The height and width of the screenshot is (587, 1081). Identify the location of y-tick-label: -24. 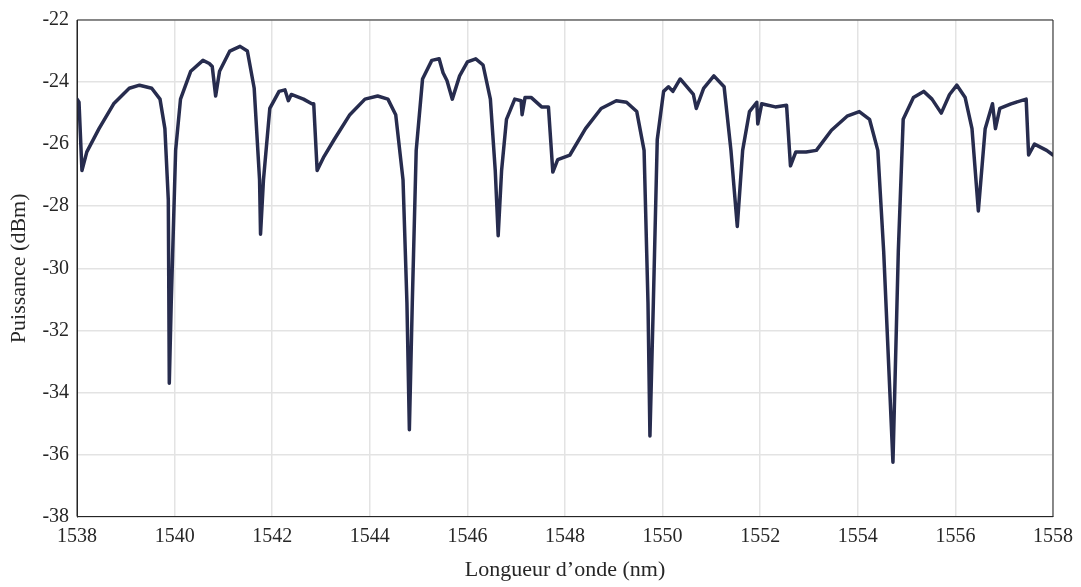
(56, 80).